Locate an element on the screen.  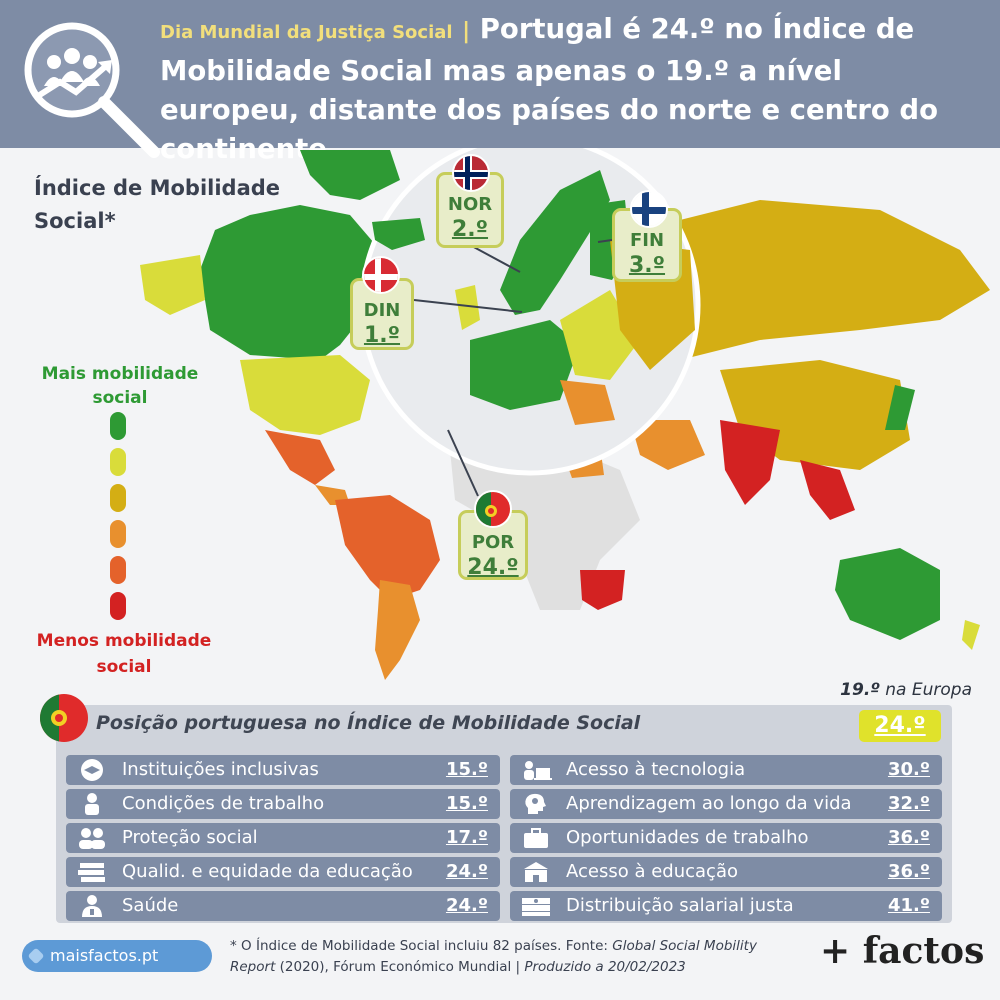
map-south-africa is located at coordinates (602, 590).